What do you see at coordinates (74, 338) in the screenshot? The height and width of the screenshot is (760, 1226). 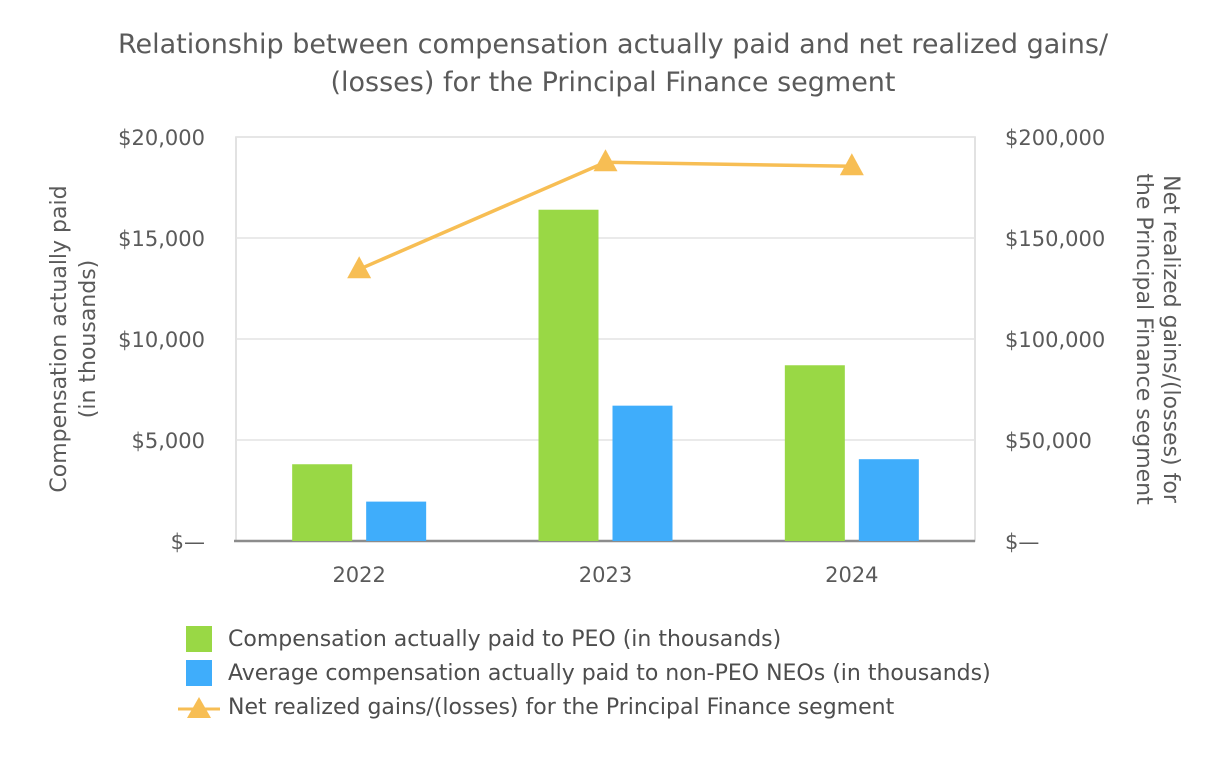 I see `y-axis-label: Compensation actually paid (in thousands)` at bounding box center [74, 338].